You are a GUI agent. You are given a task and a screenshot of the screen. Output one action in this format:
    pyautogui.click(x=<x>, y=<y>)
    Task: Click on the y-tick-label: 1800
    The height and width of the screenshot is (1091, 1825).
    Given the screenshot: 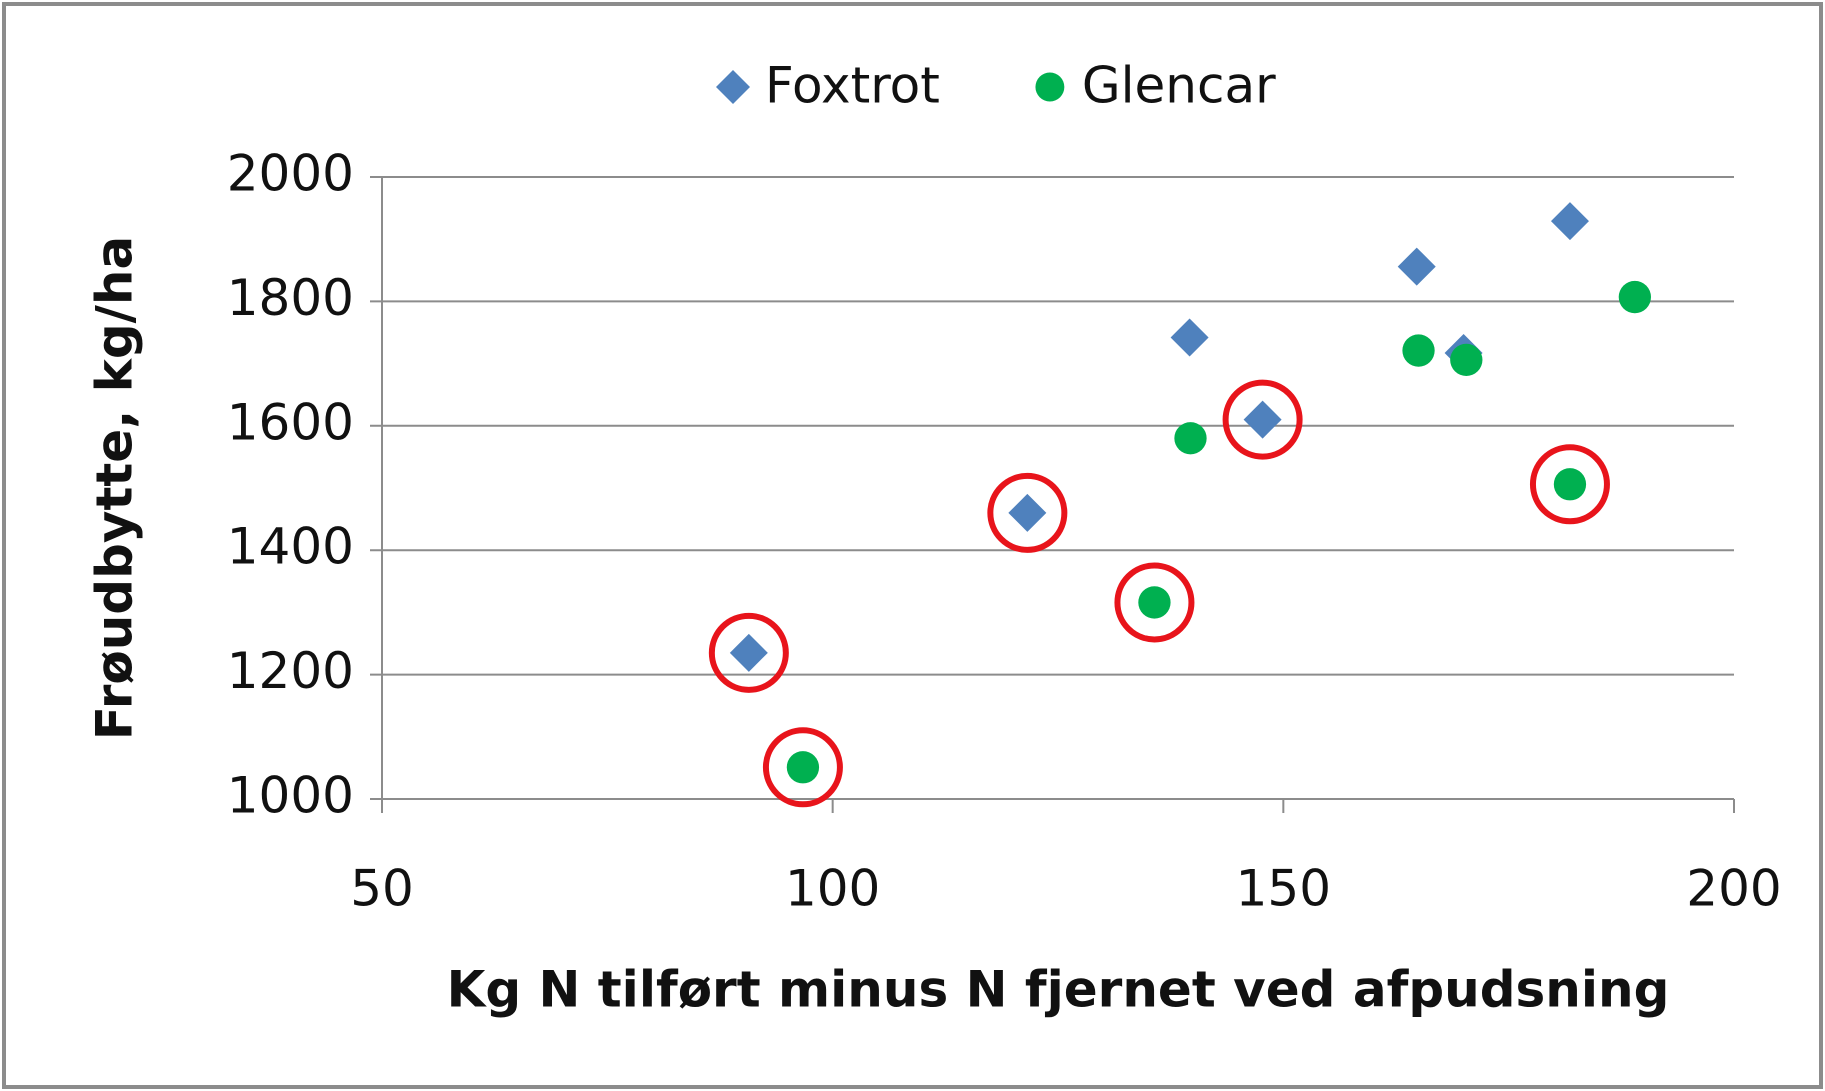 What is the action you would take?
    pyautogui.click(x=290, y=298)
    